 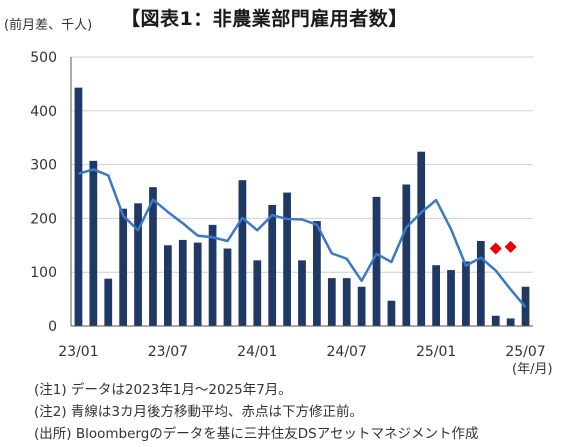 What do you see at coordinates (525, 352) in the screenshot?
I see `x-tick-label: 25/07` at bounding box center [525, 352].